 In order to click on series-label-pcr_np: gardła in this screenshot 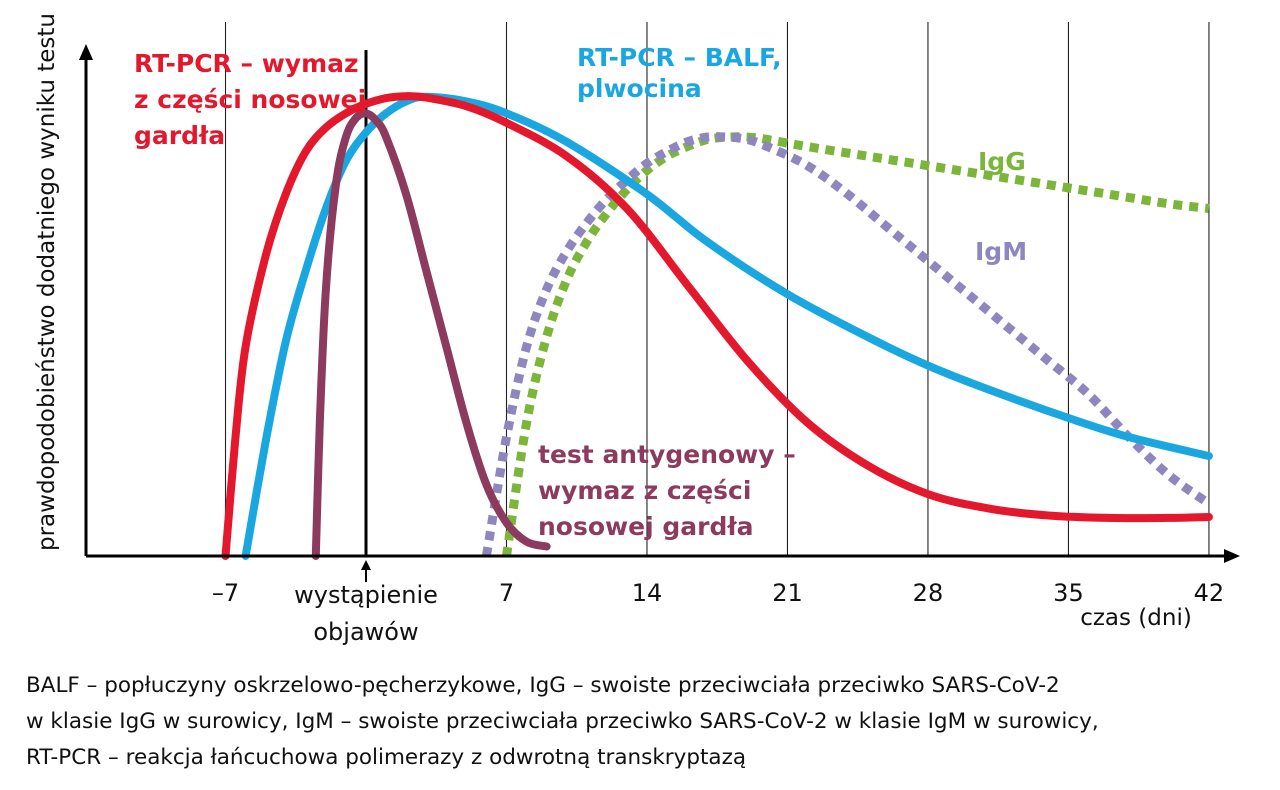, I will do `click(179, 135)`.